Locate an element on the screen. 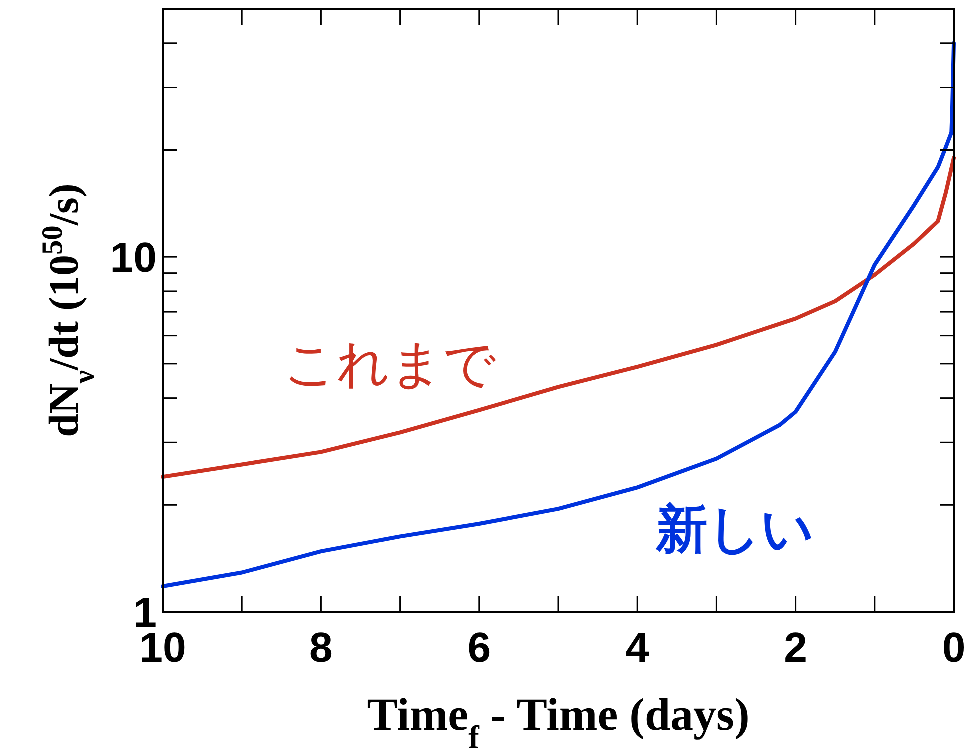  x-tick-label: 4 is located at coordinates (638, 647).